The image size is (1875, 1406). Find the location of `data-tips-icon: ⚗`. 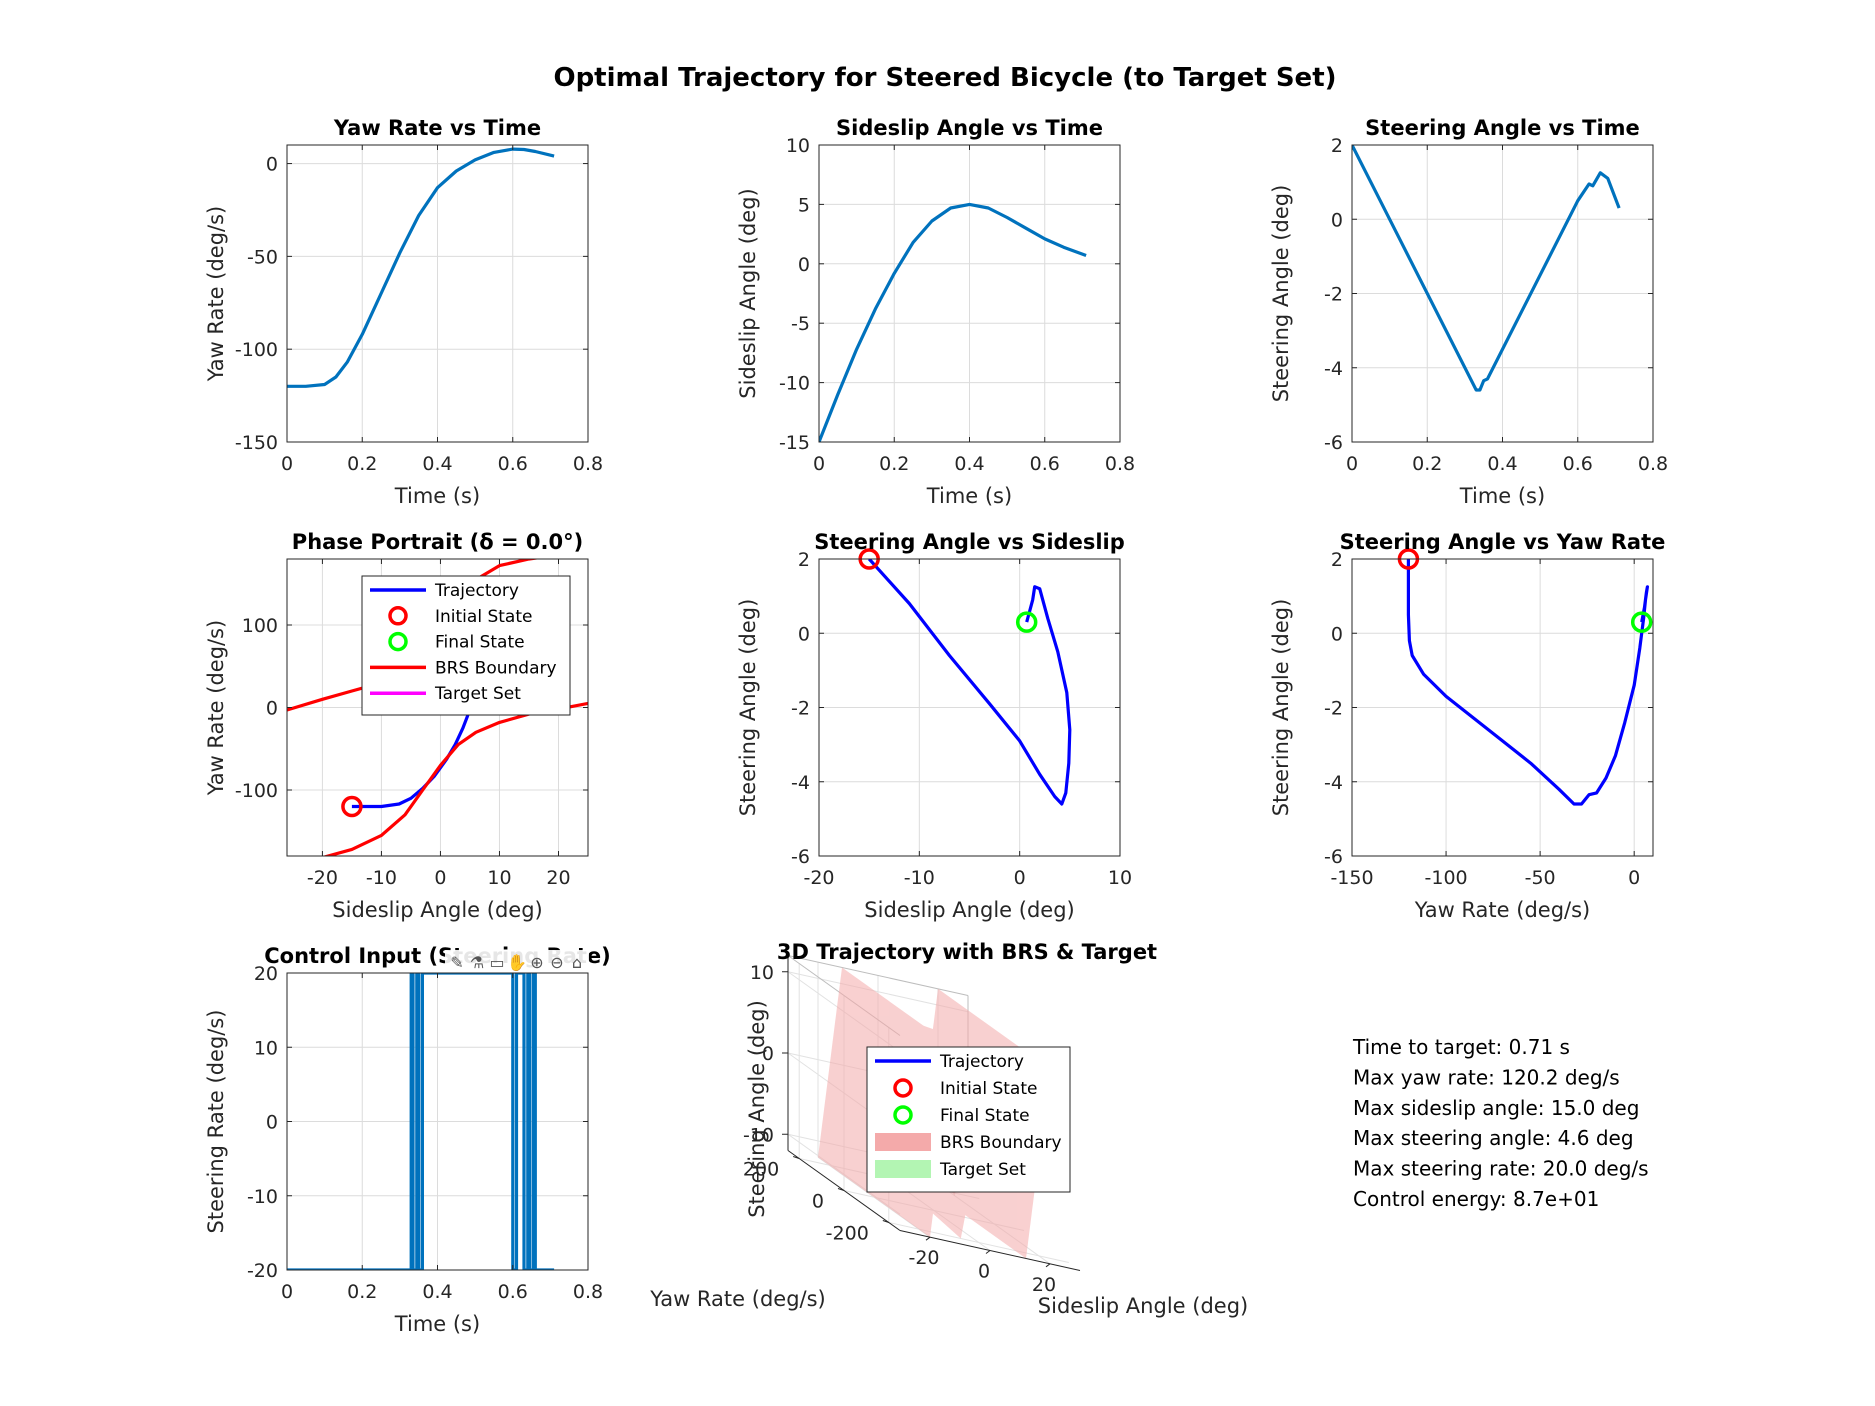

data-tips-icon: ⚗ is located at coordinates (477, 962).